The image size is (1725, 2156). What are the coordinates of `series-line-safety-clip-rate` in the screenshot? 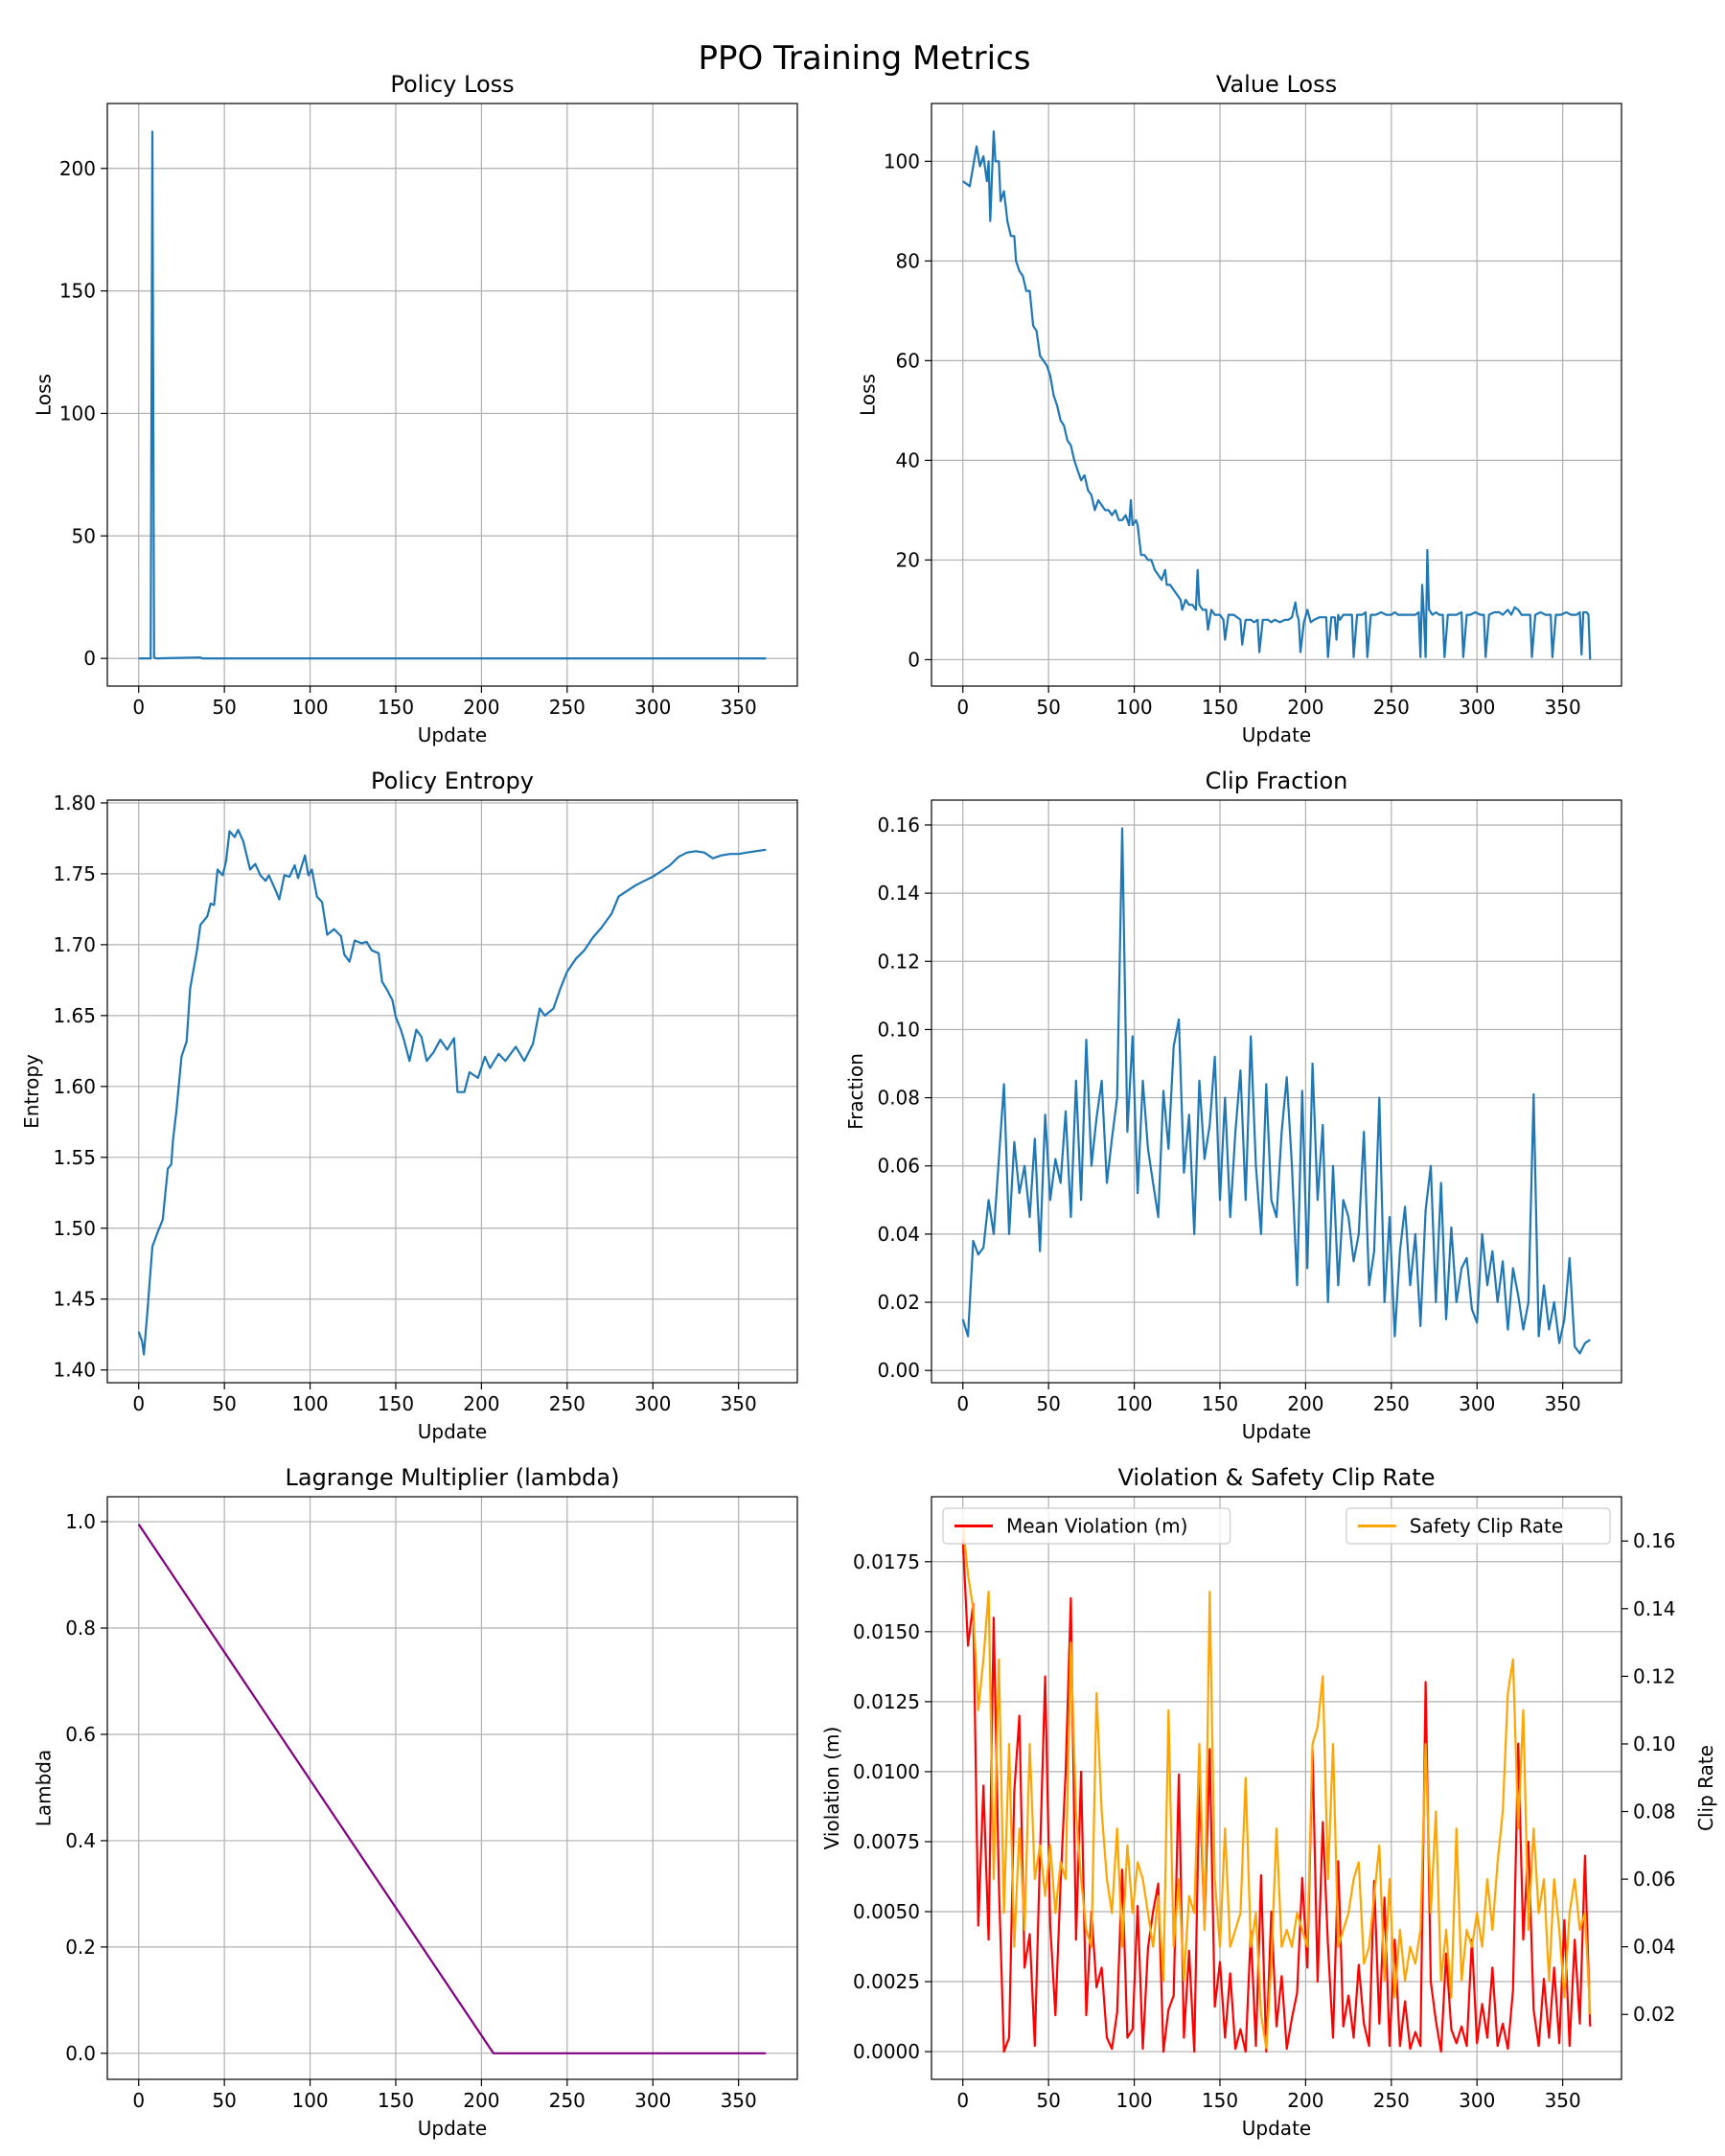 It's located at (1276, 1787).